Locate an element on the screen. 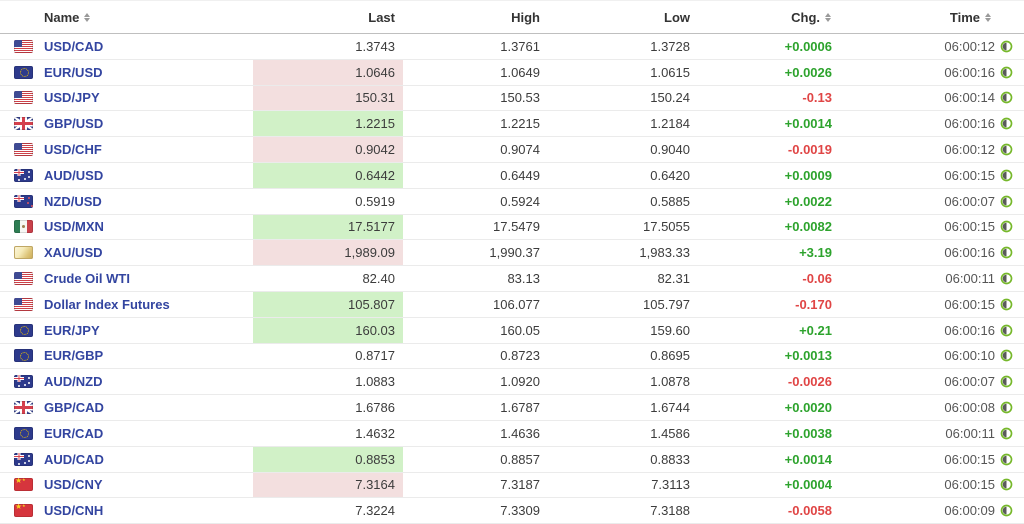  gb-flag-icon is located at coordinates (23, 124).